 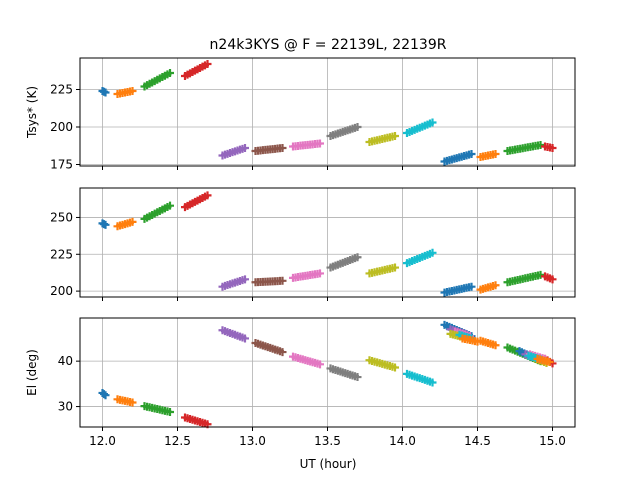 What do you see at coordinates (177, 441) in the screenshot?
I see `x-tick-label: 12.5` at bounding box center [177, 441].